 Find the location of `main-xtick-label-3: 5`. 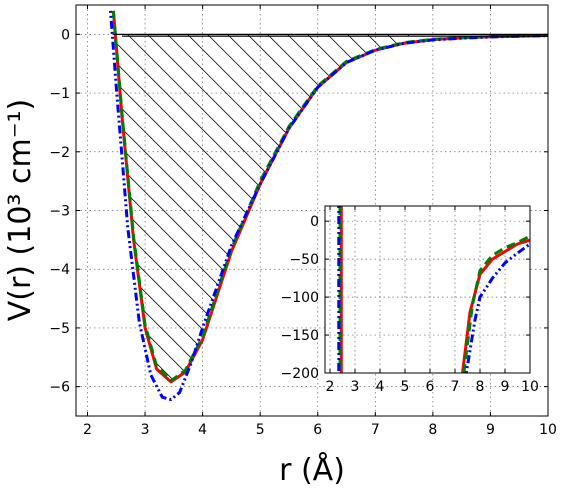

main-xtick-label-3: 5 is located at coordinates (260, 430).